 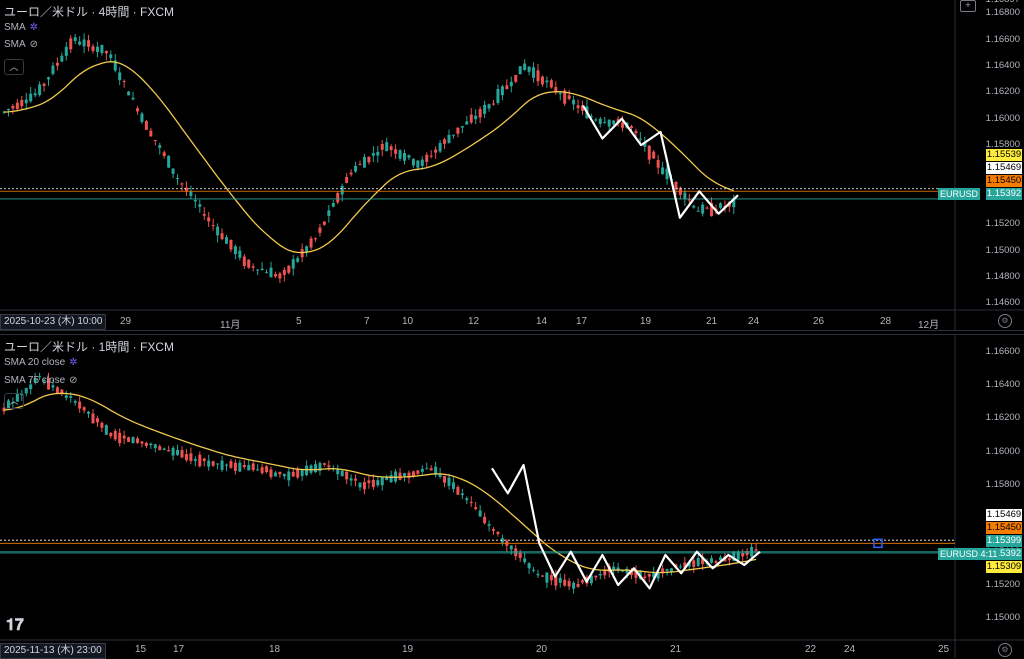 I want to click on x-tick-label: 29, so click(x=126, y=321).